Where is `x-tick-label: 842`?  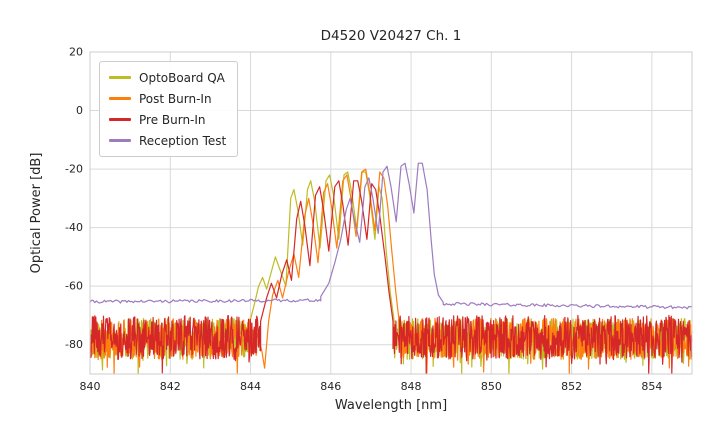 x-tick-label: 842 is located at coordinates (170, 386).